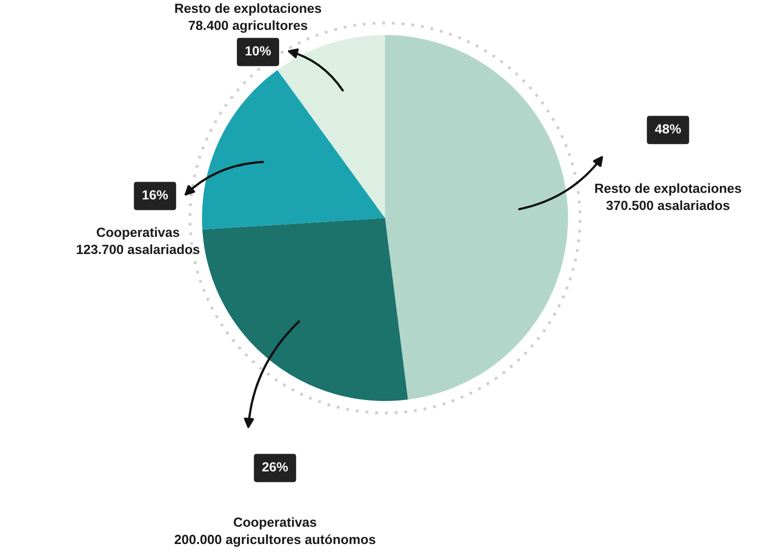 The height and width of the screenshot is (560, 764). What do you see at coordinates (258, 51) in the screenshot?
I see `data-label: 10%` at bounding box center [258, 51].